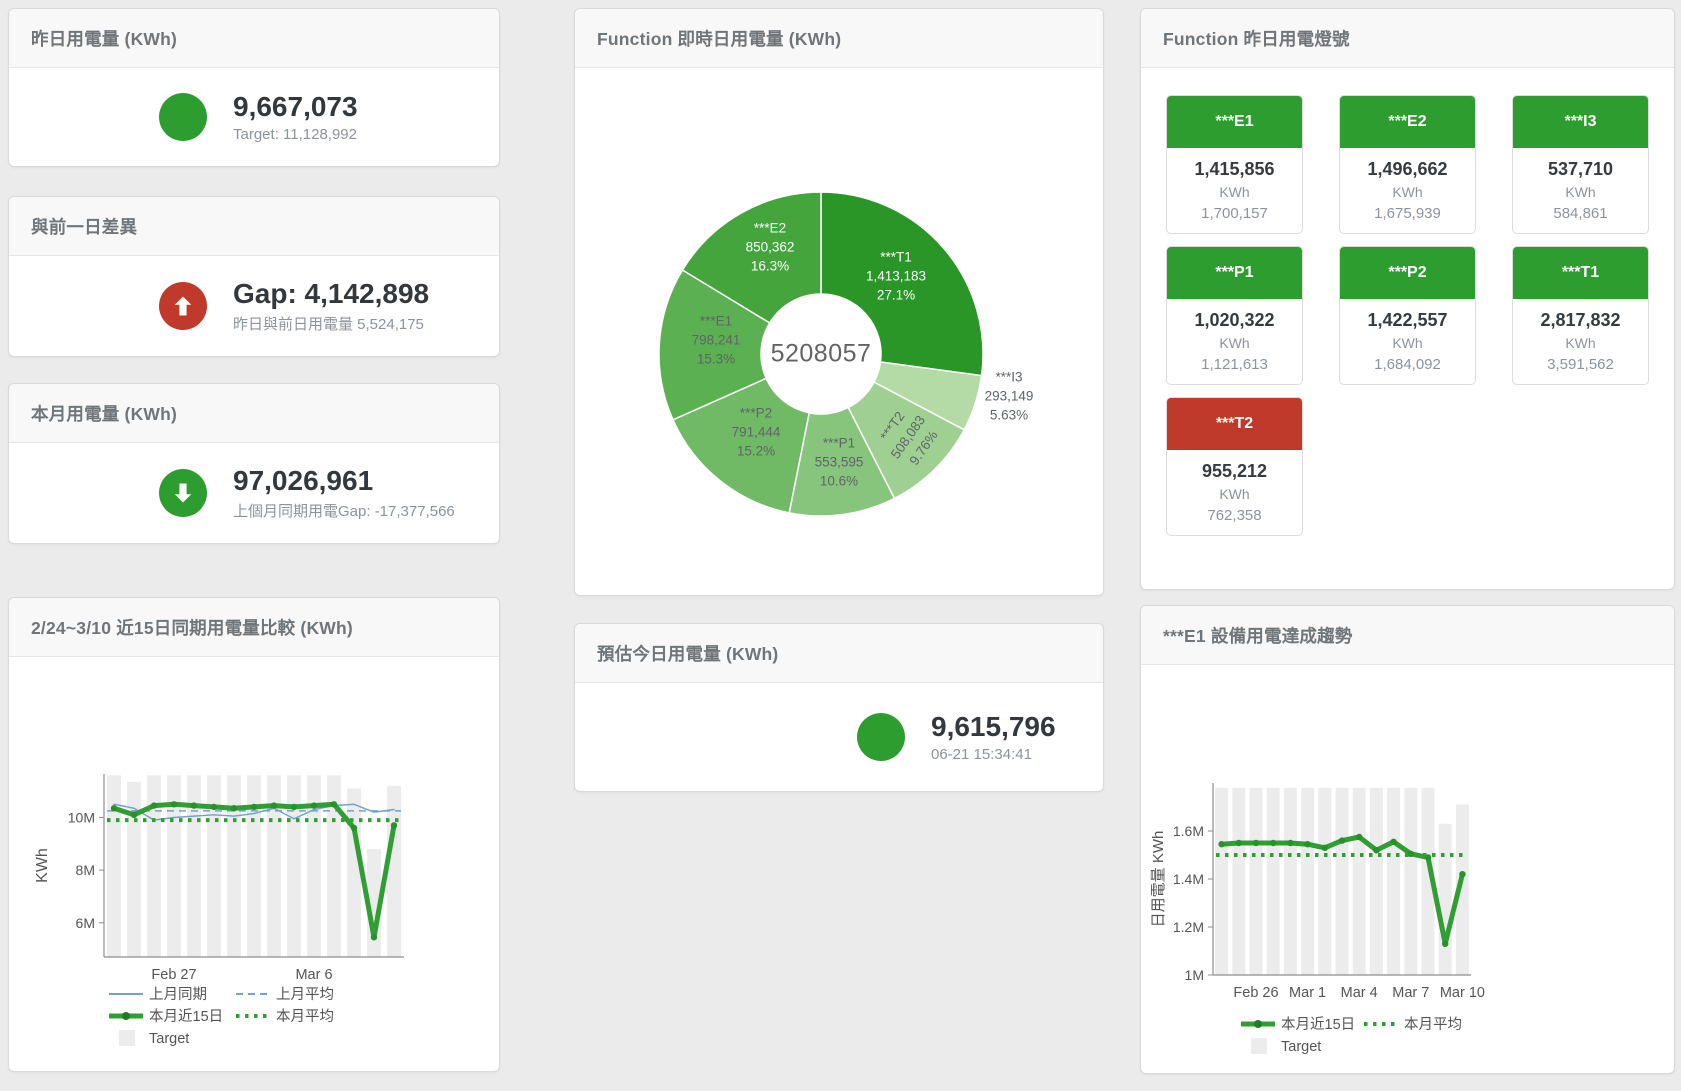 Image resolution: width=1681 pixels, height=1091 pixels. Describe the element at coordinates (1410, 993) in the screenshot. I see `svg-text: Mar 7` at that location.